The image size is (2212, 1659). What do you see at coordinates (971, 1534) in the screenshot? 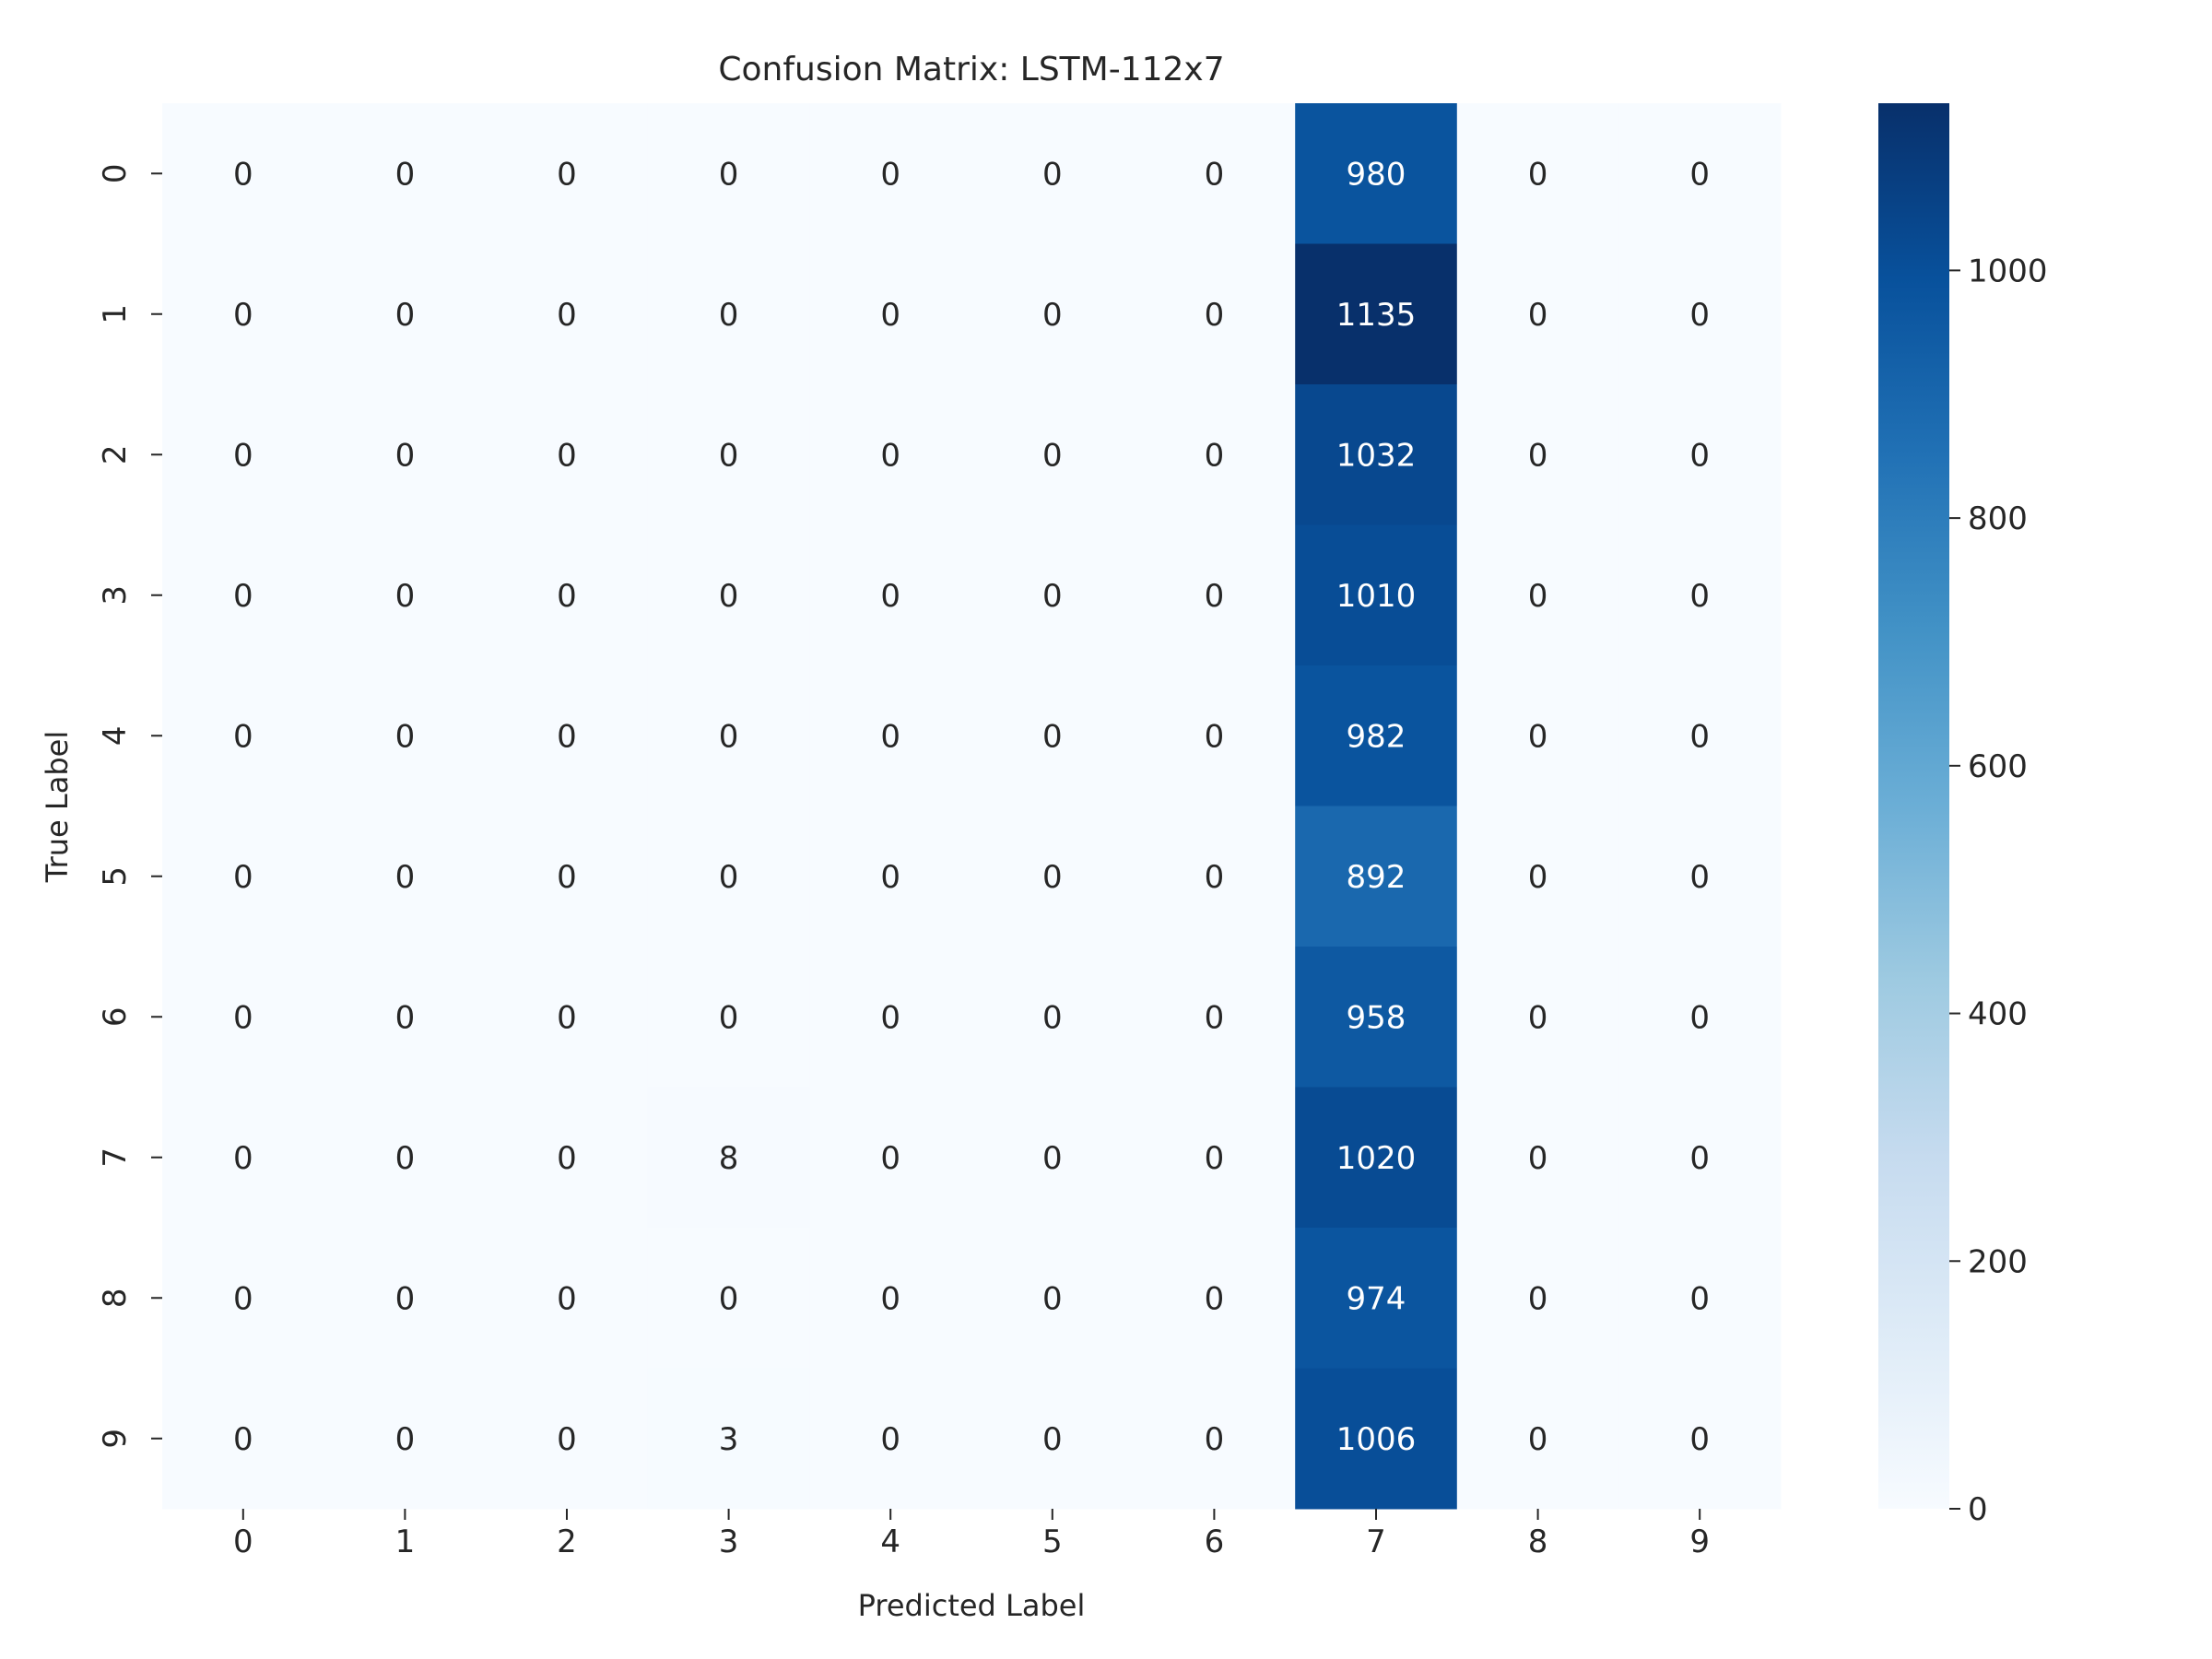
I see `x-axis: 0 1 2 3 4 5 6 7 8 9` at bounding box center [971, 1534].